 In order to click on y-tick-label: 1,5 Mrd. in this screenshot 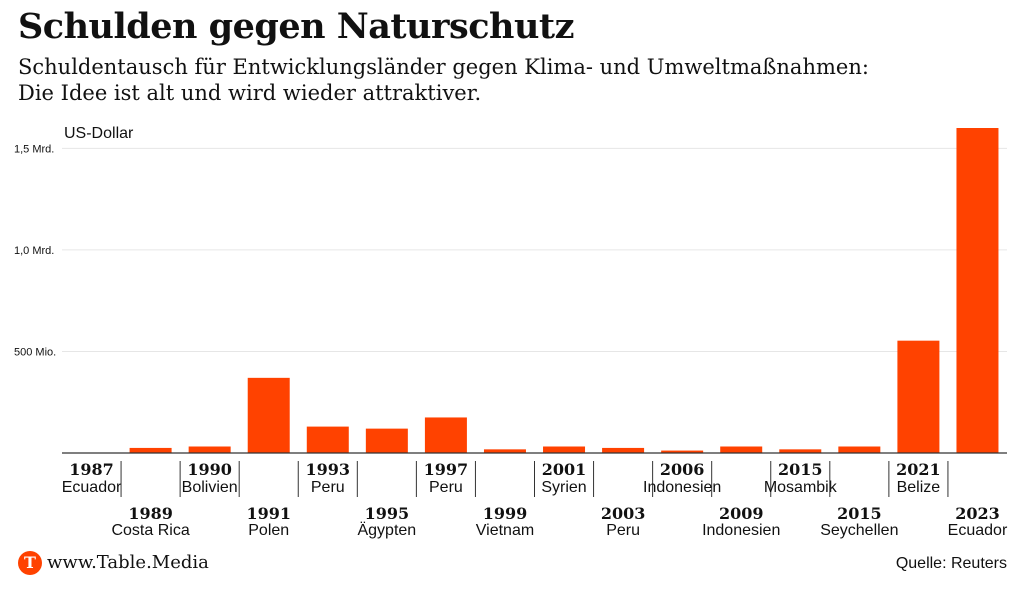, I will do `click(34, 149)`.